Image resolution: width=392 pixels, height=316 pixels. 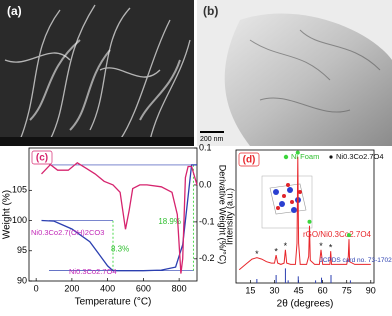 What do you see at coordinates (360, 156) in the screenshot?
I see `legend-label: Ni0.3Co2.7O4` at bounding box center [360, 156].